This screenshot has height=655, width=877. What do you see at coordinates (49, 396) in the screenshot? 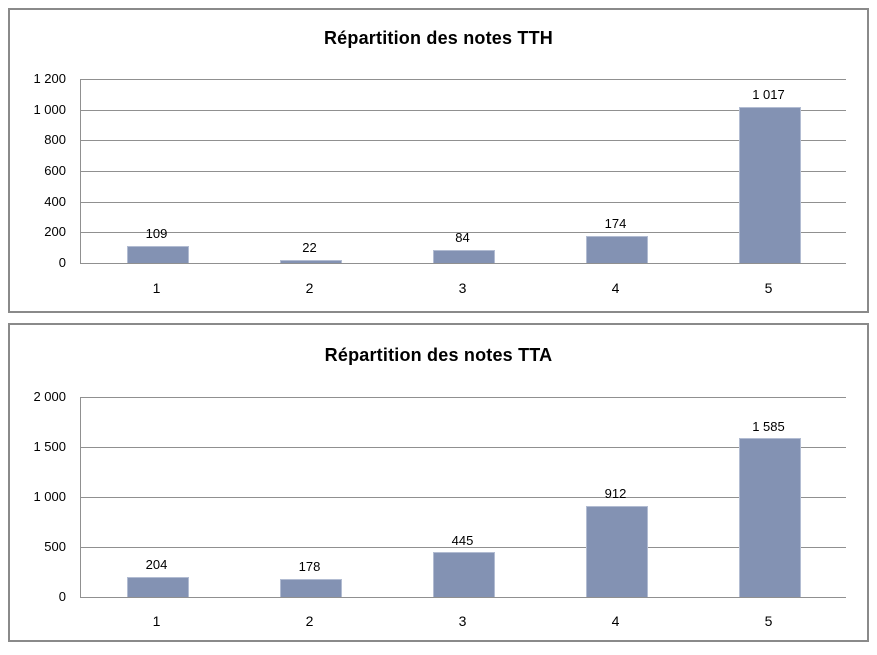
I see `y-tick-label: 2 000` at bounding box center [49, 396].